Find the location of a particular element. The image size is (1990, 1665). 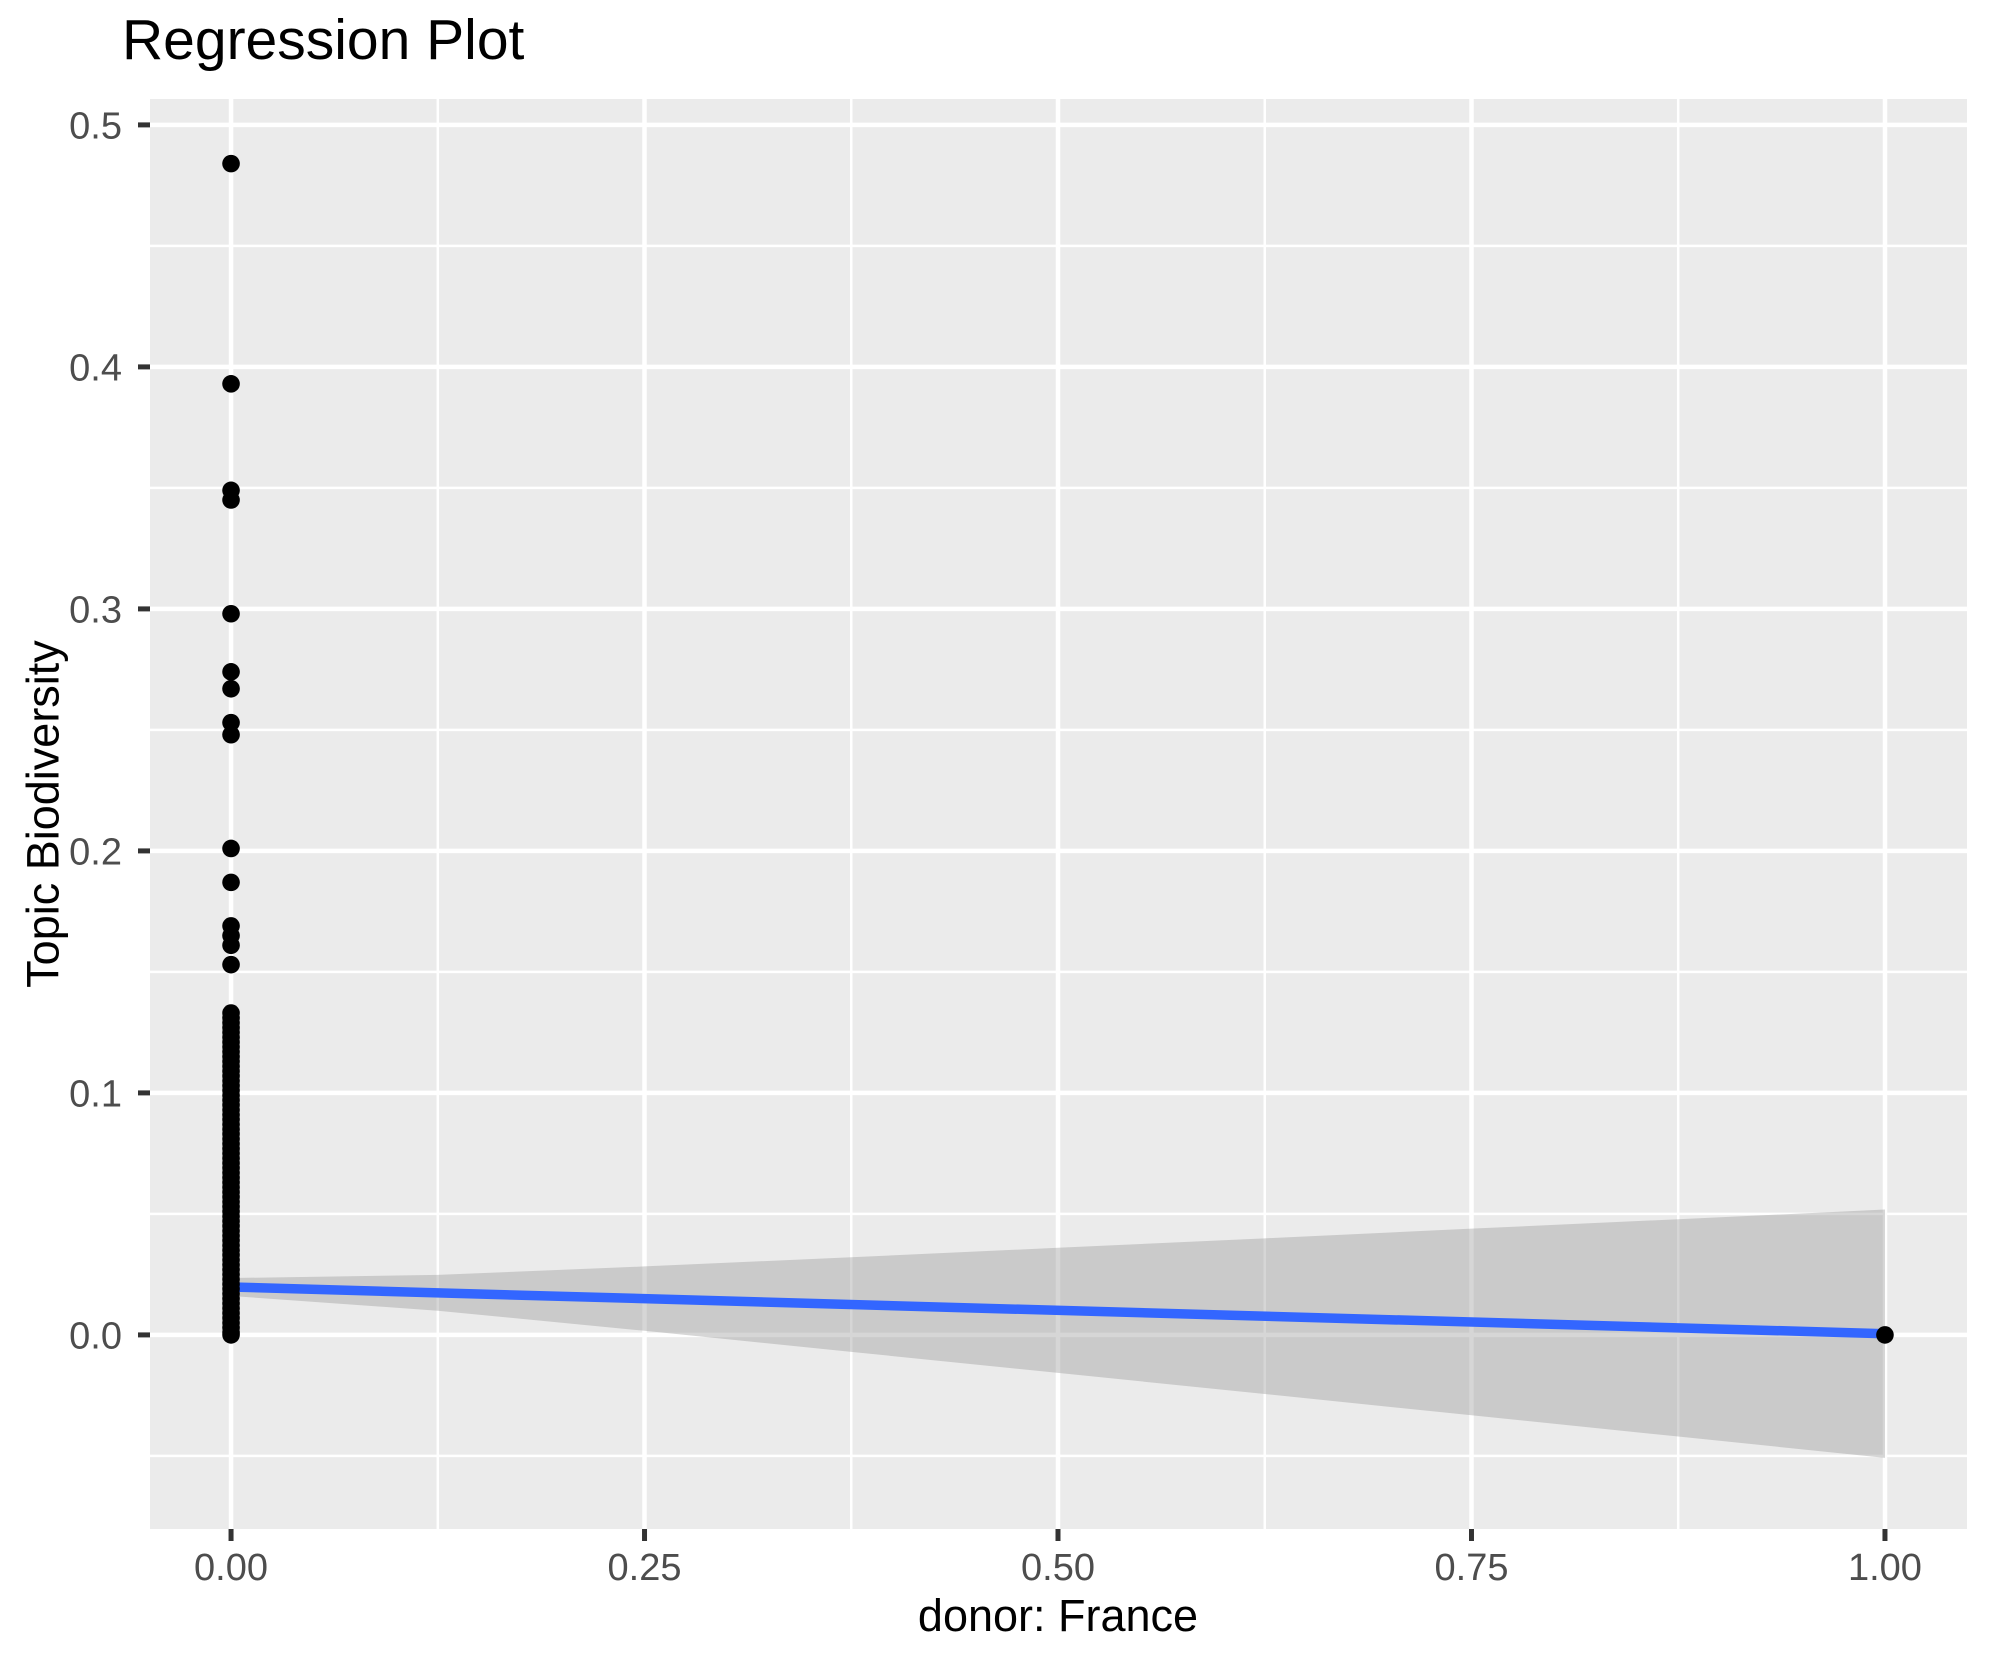

regression-line is located at coordinates (1058, 1310).